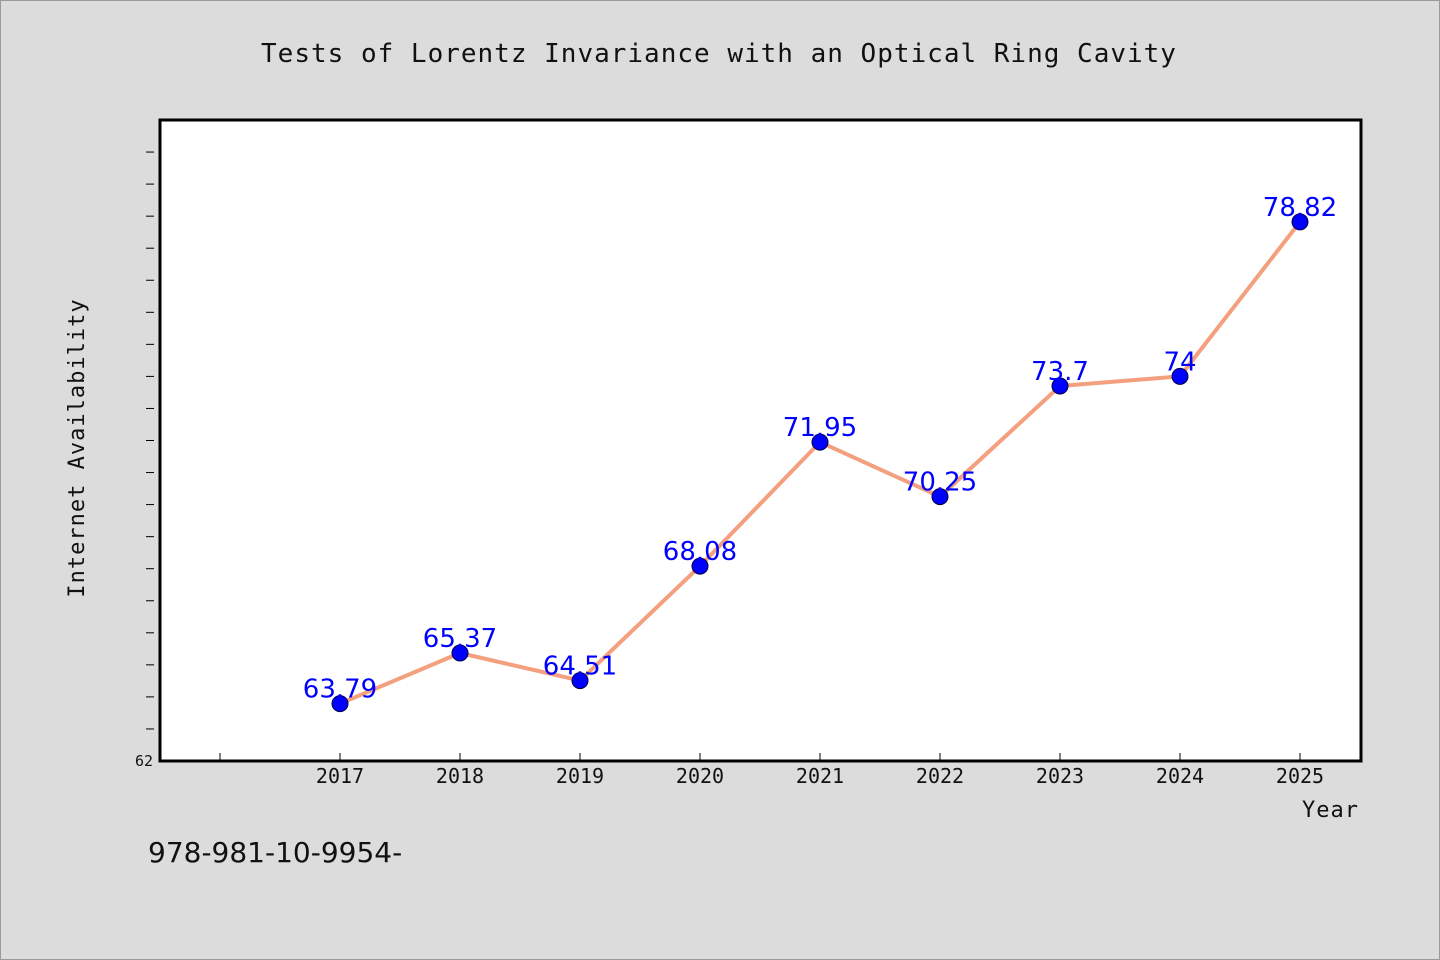 The image size is (1440, 960). What do you see at coordinates (150, 440) in the screenshot?
I see `y-axis-ticks` at bounding box center [150, 440].